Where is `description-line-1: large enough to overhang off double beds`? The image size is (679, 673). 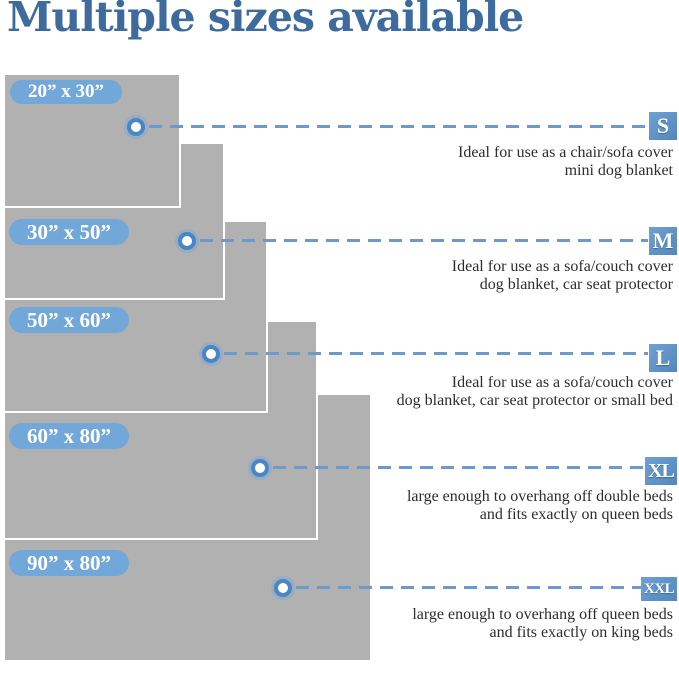
description-line-1: large enough to overhang off double beds is located at coordinates (539, 496).